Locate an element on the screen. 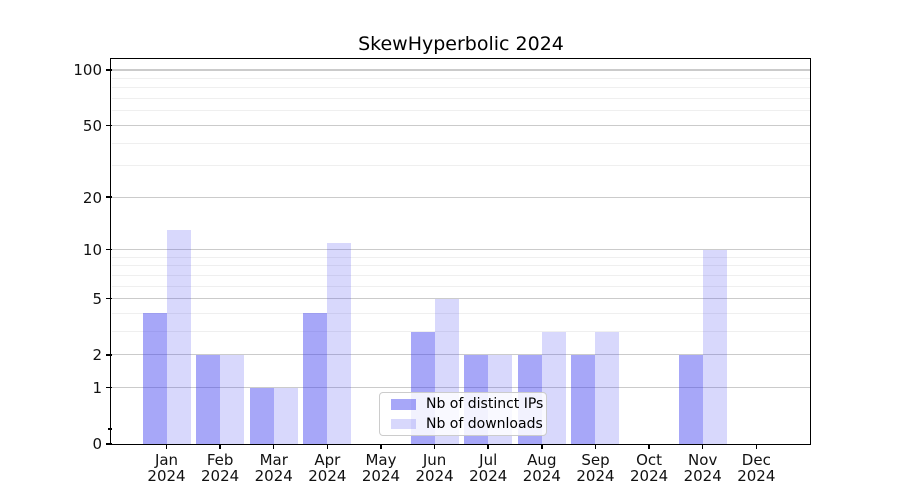 The image size is (900, 500). y-tick-label-0: 0 is located at coordinates (97, 444).